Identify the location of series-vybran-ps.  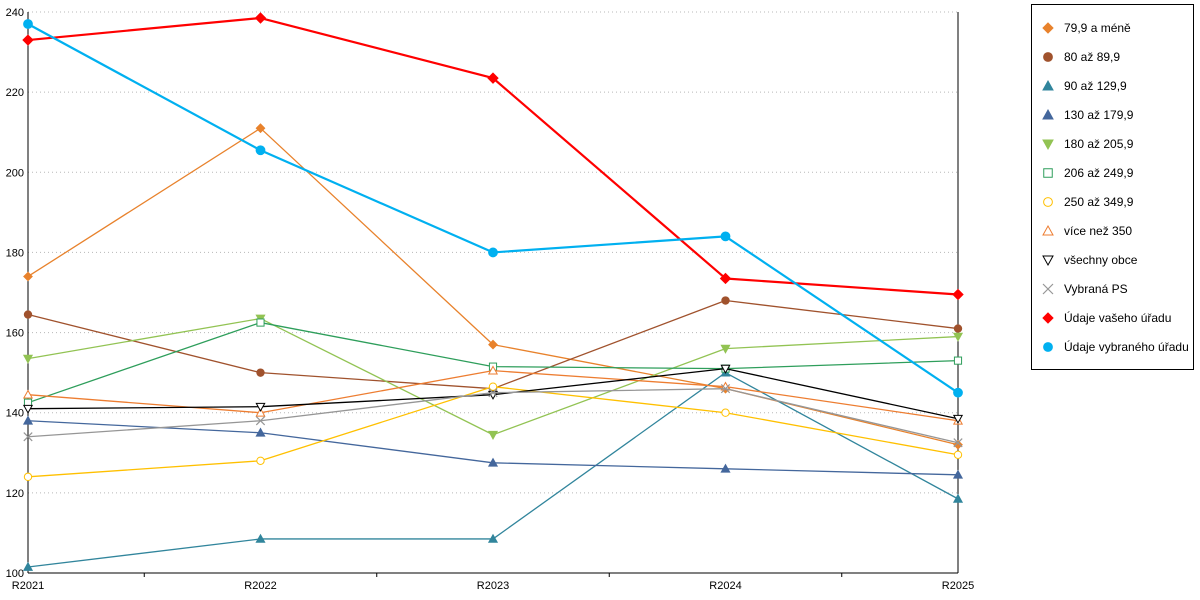
(493, 416).